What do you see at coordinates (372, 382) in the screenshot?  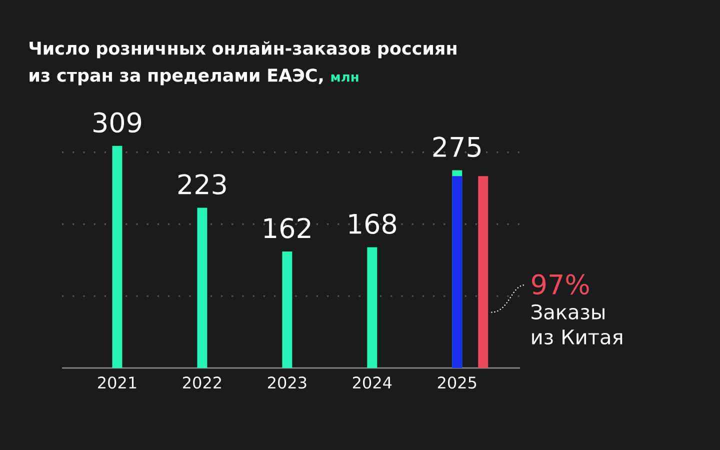 I see `x-tick-label: 2024` at bounding box center [372, 382].